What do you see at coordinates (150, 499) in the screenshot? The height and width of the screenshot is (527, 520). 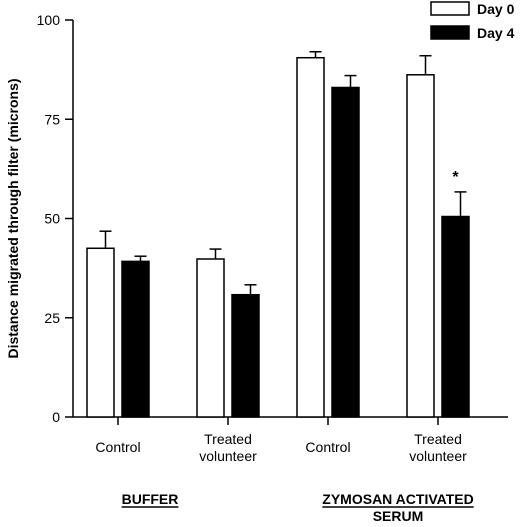 I see `group-label: BUFFER` at bounding box center [150, 499].